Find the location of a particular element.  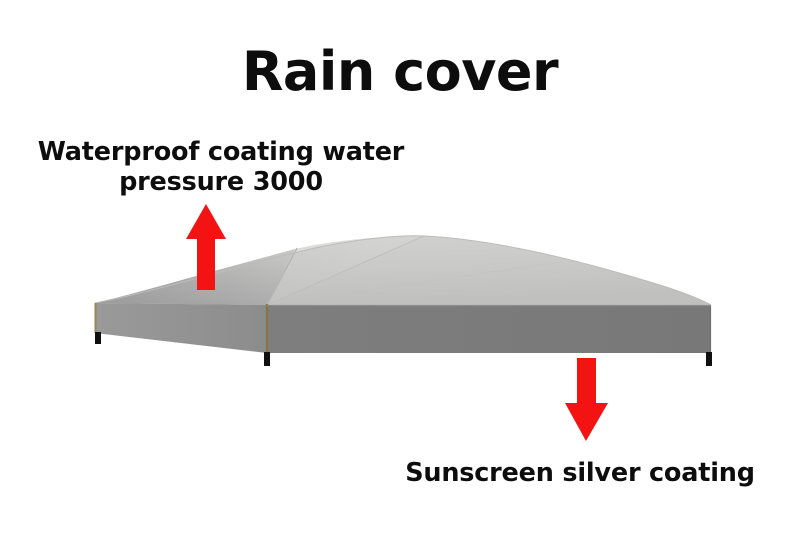

frame-leg-left is located at coordinates (98, 338).